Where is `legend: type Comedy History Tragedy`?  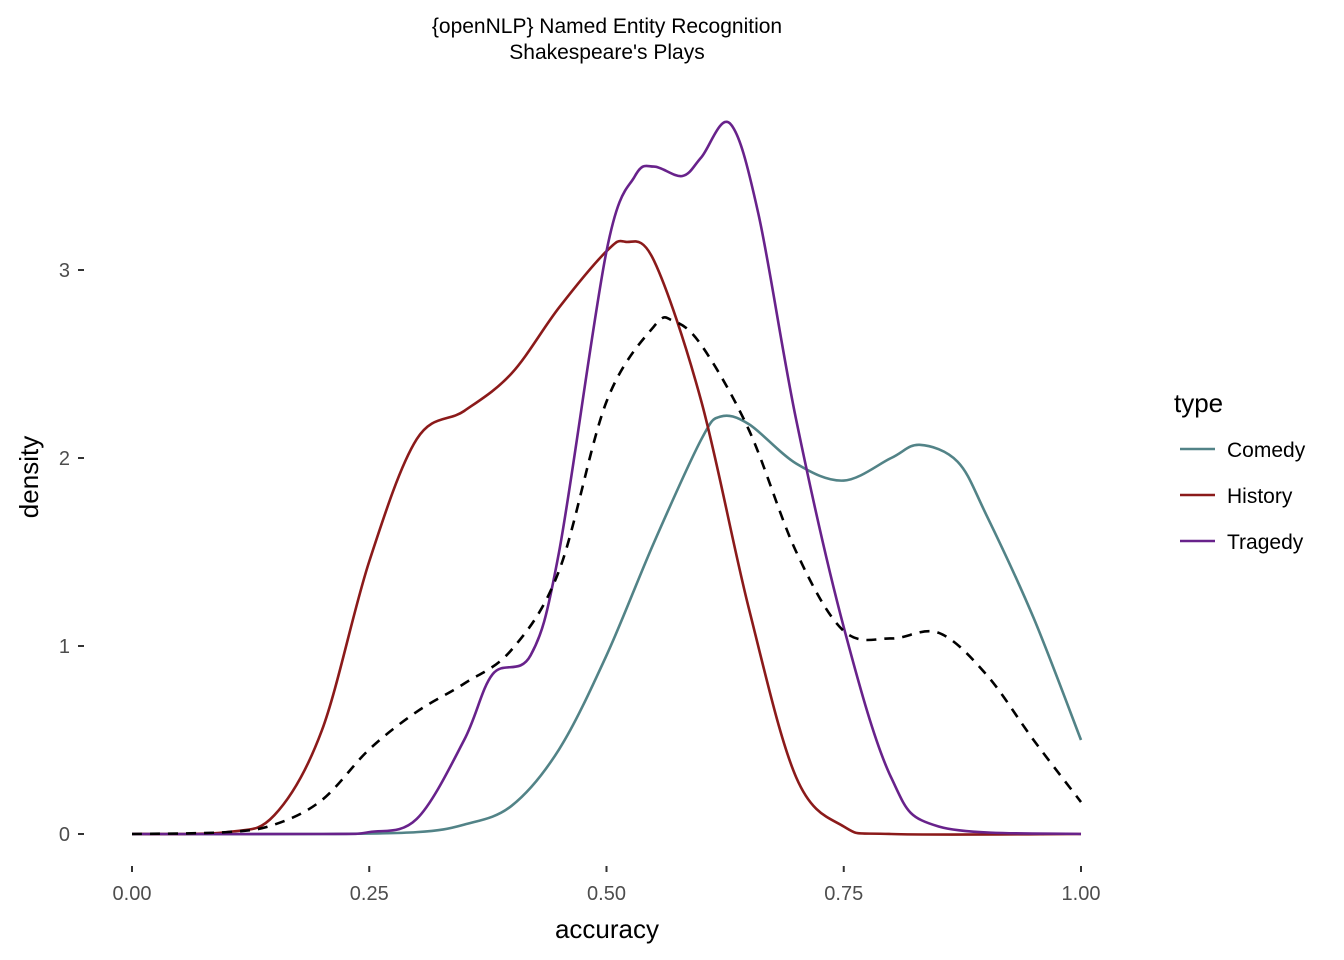
legend: type Comedy History Tragedy is located at coordinates (1240, 471).